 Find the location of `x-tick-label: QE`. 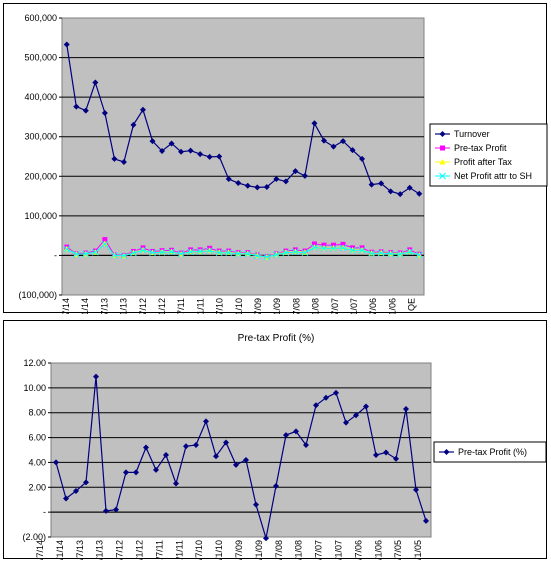

x-tick-label: QE is located at coordinates (412, 304).